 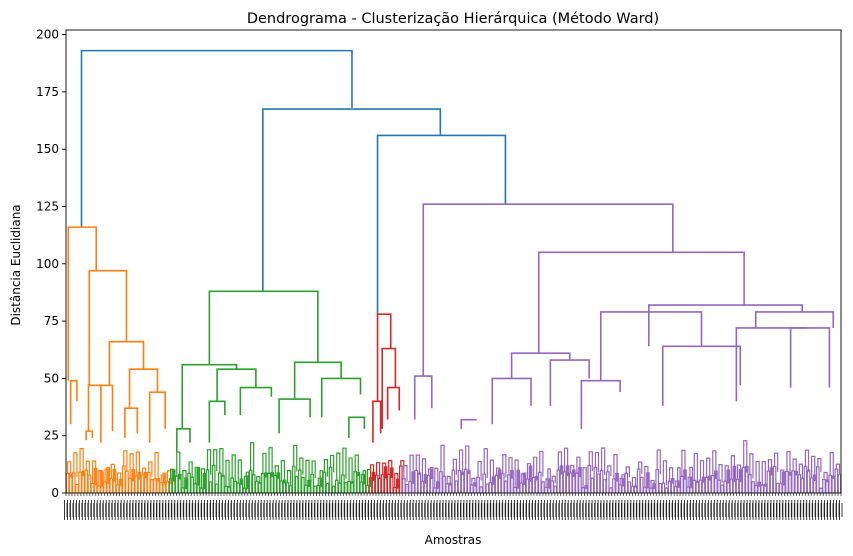 What do you see at coordinates (47, 206) in the screenshot?
I see `y-tick-label-5: 125` at bounding box center [47, 206].